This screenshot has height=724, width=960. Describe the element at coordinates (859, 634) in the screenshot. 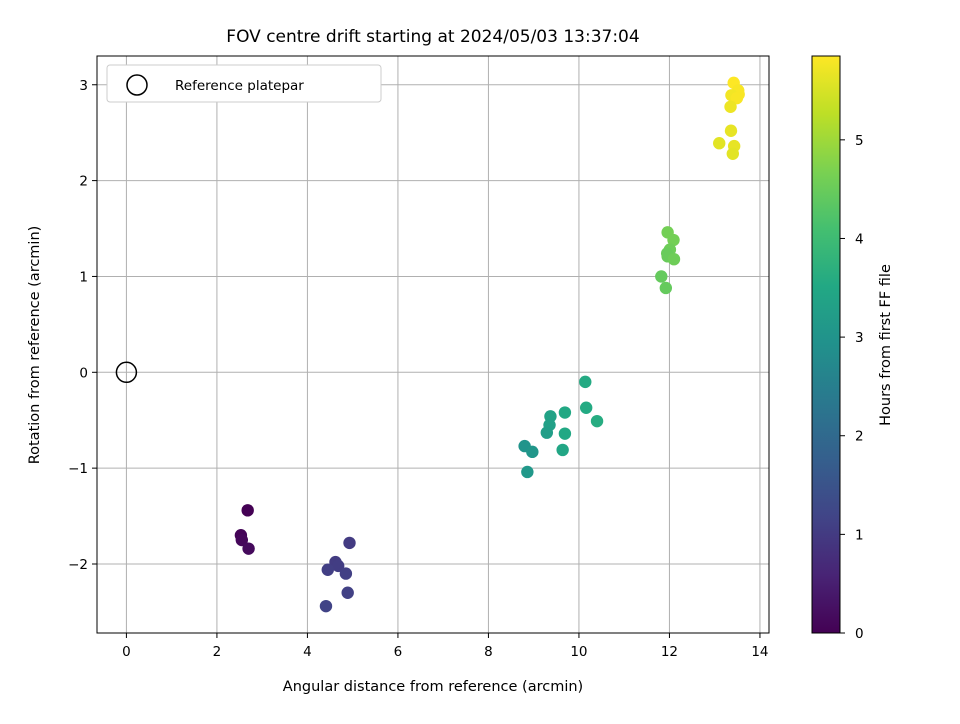

I see `colorbar-tick-label: 0` at that location.